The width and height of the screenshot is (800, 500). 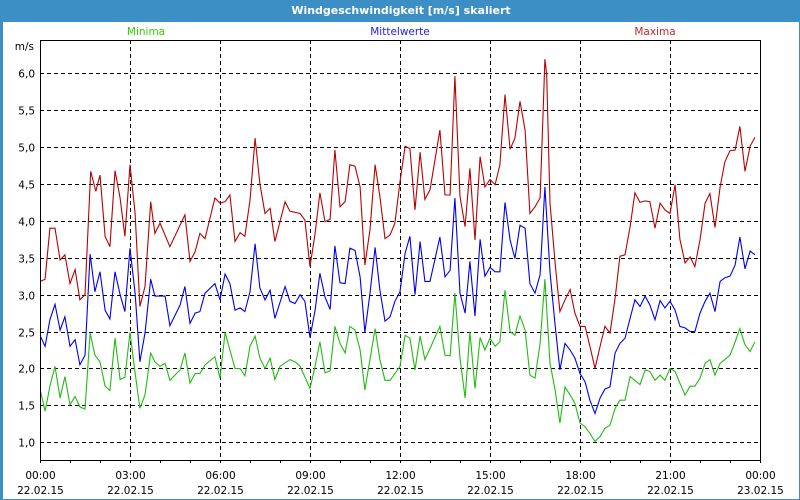 I want to click on x-tick-time-label: 03:00, so click(x=130, y=476).